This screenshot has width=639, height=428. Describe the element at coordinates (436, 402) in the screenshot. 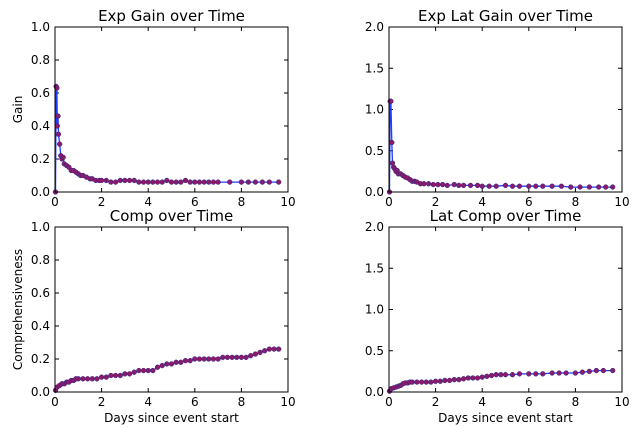

I see `x-tick-label: 2` at that location.